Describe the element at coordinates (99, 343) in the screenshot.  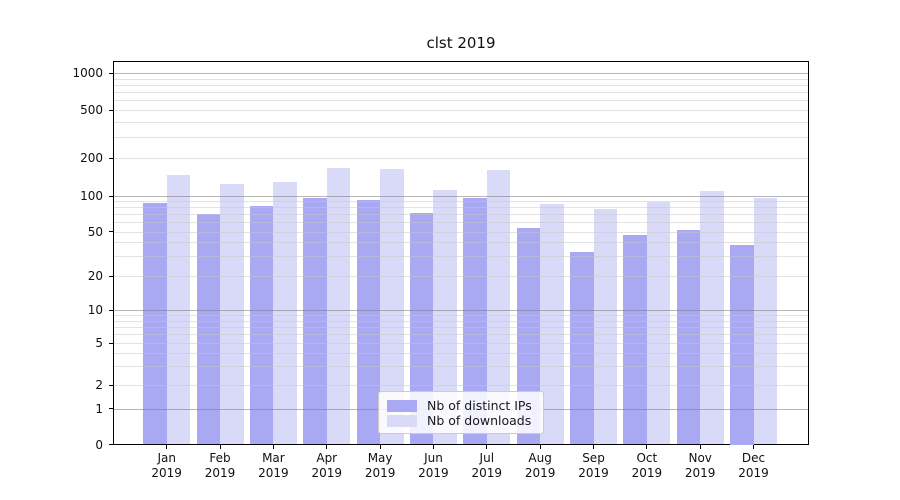
I see `y-tick-label-5: 5` at that location.